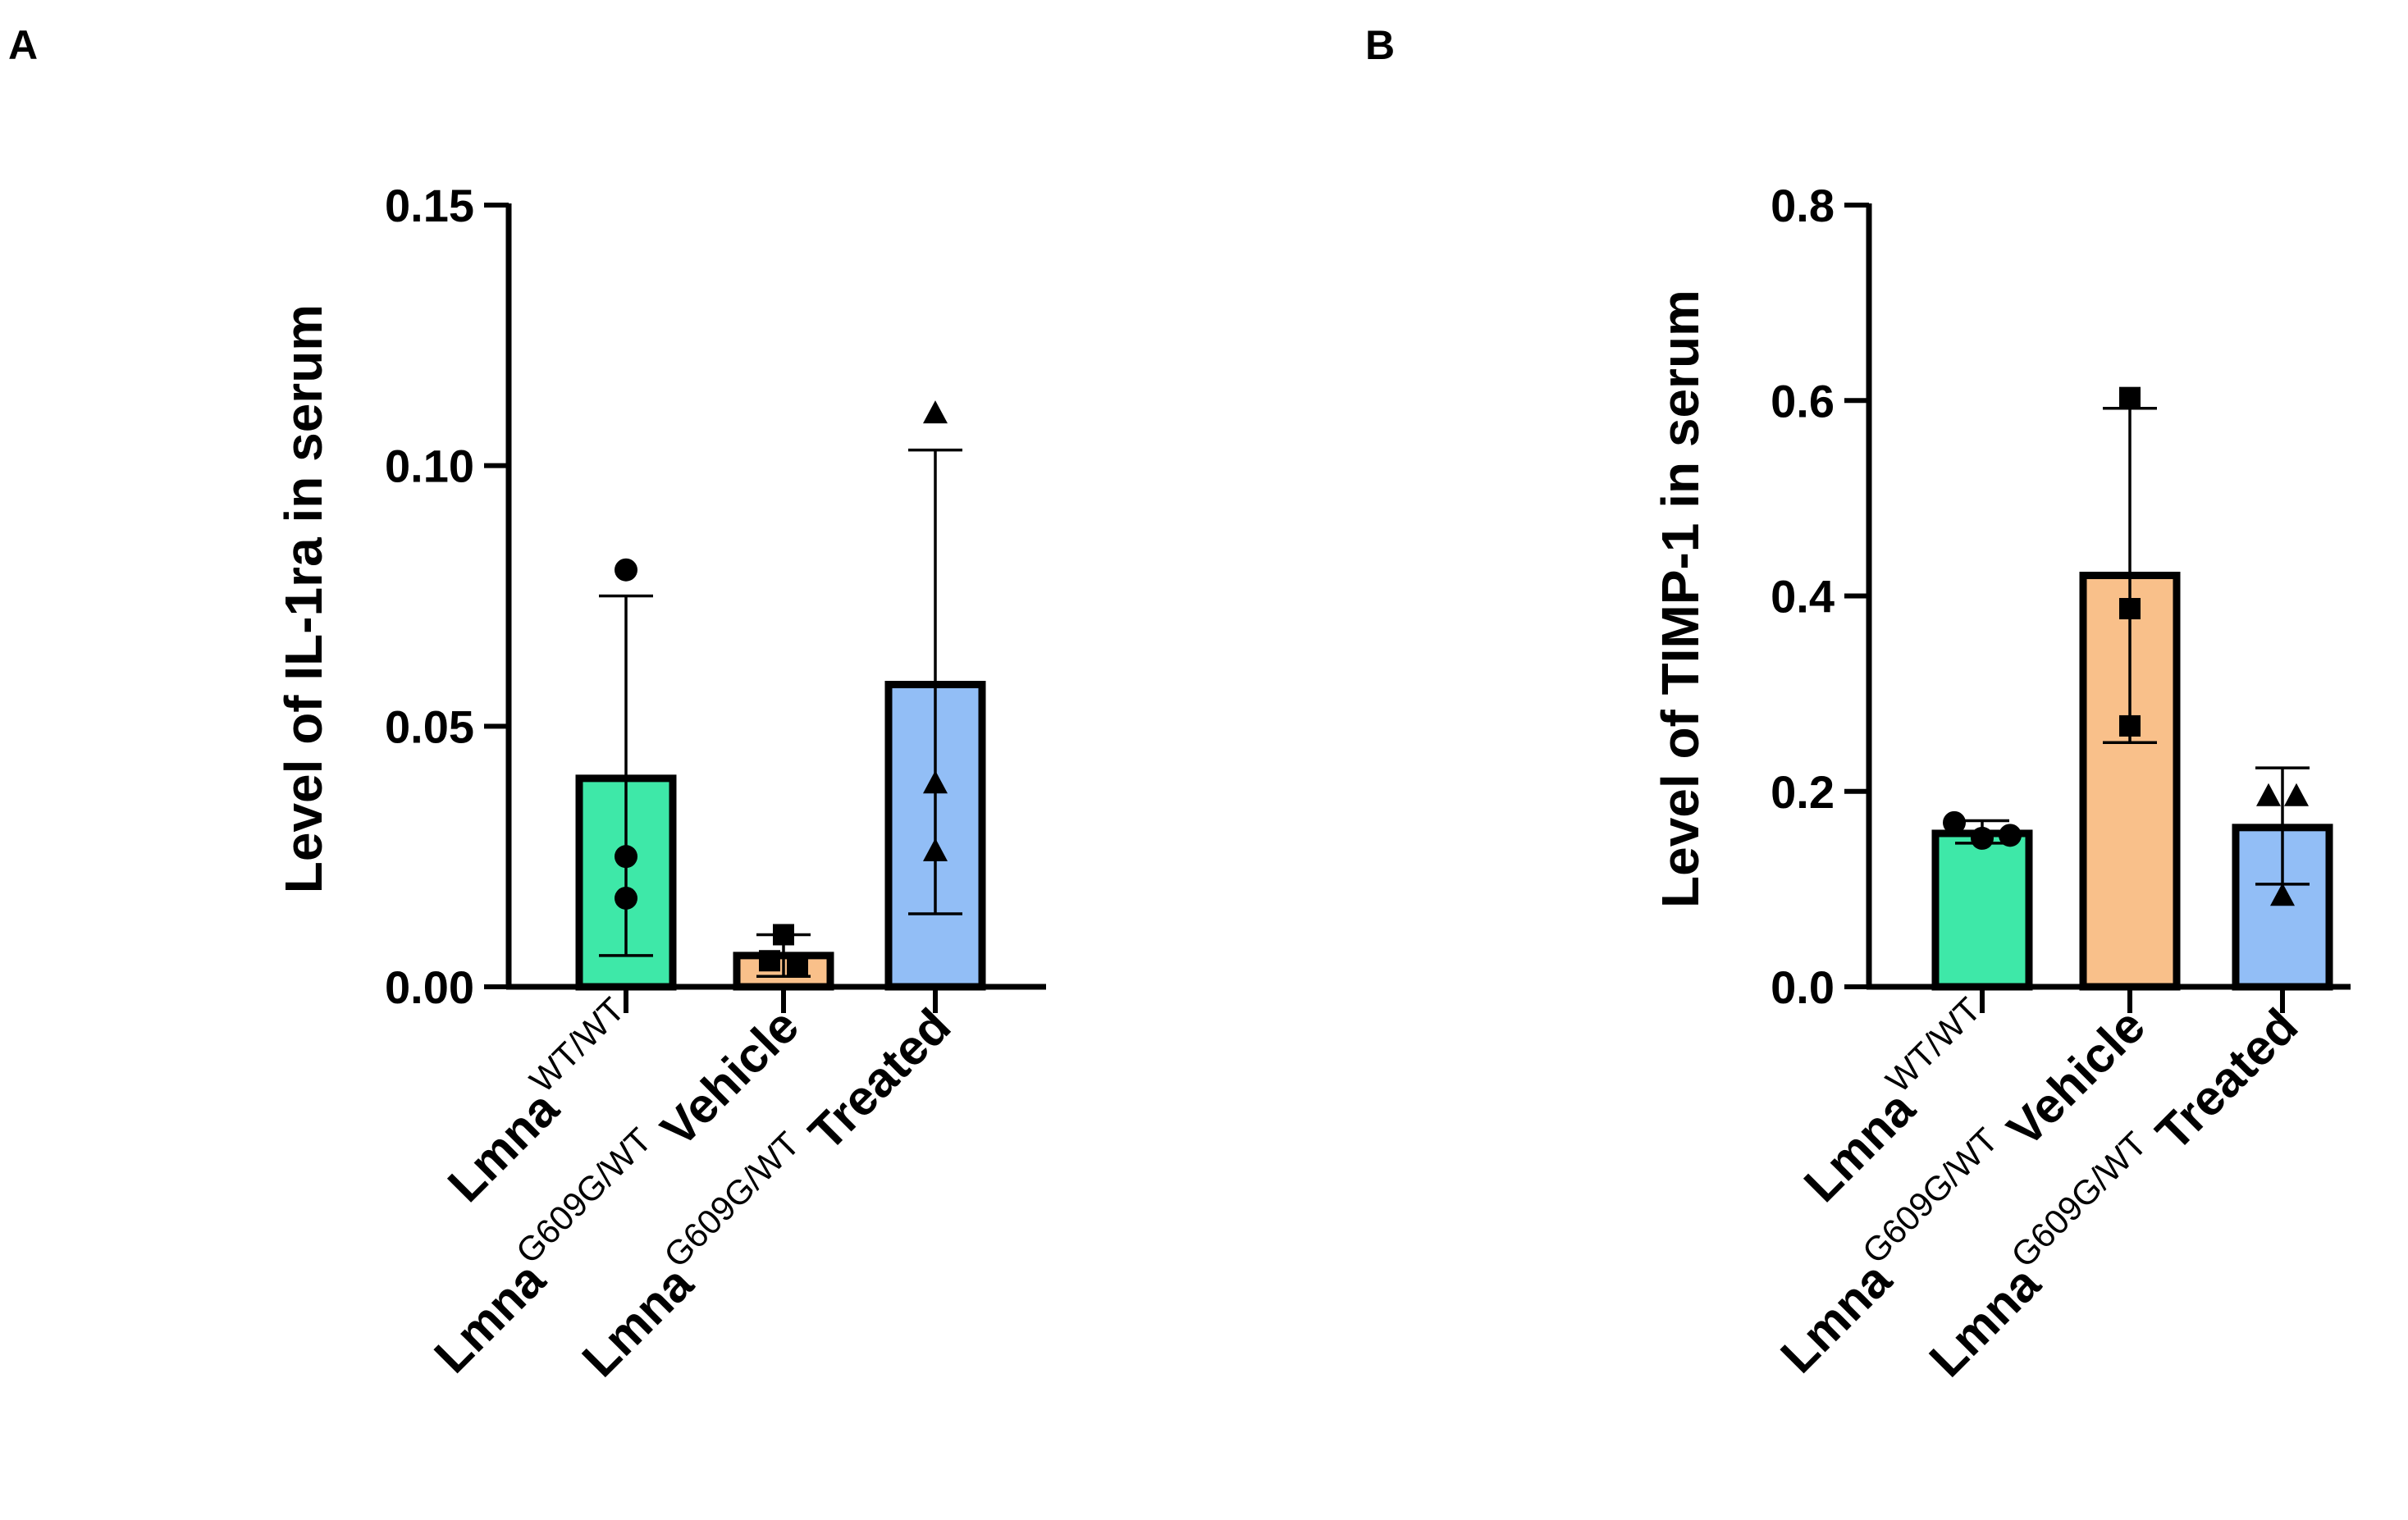  I want to click on y-tick-label: 0.15, so click(429, 205).